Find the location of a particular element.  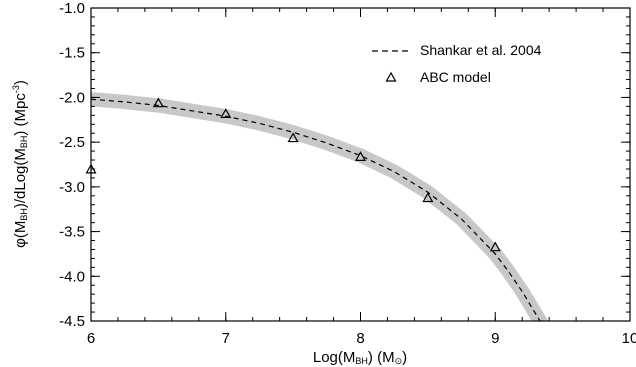

y-tick-label: -3.5 is located at coordinates (72, 232).